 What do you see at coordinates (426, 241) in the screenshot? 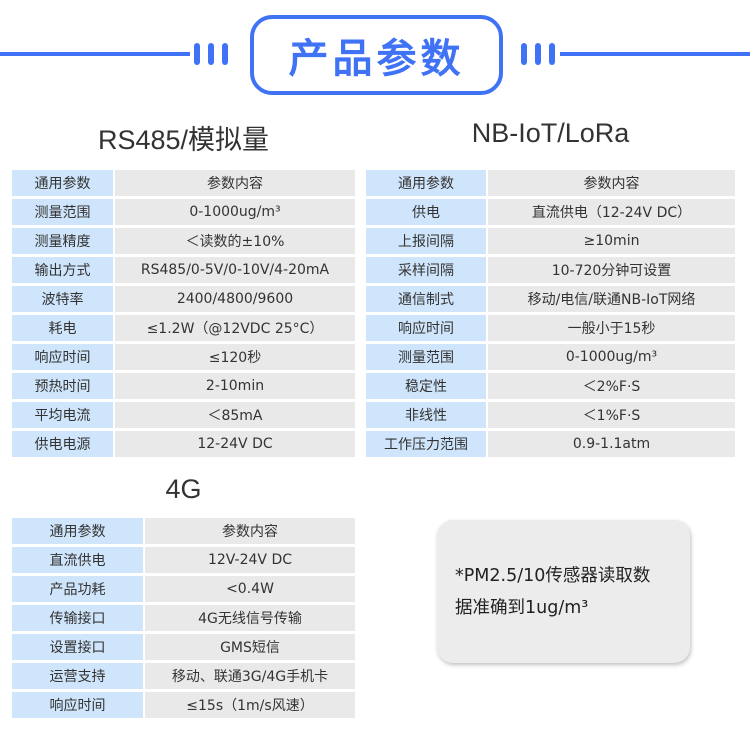
I see `param-label: 上报间隔` at bounding box center [426, 241].